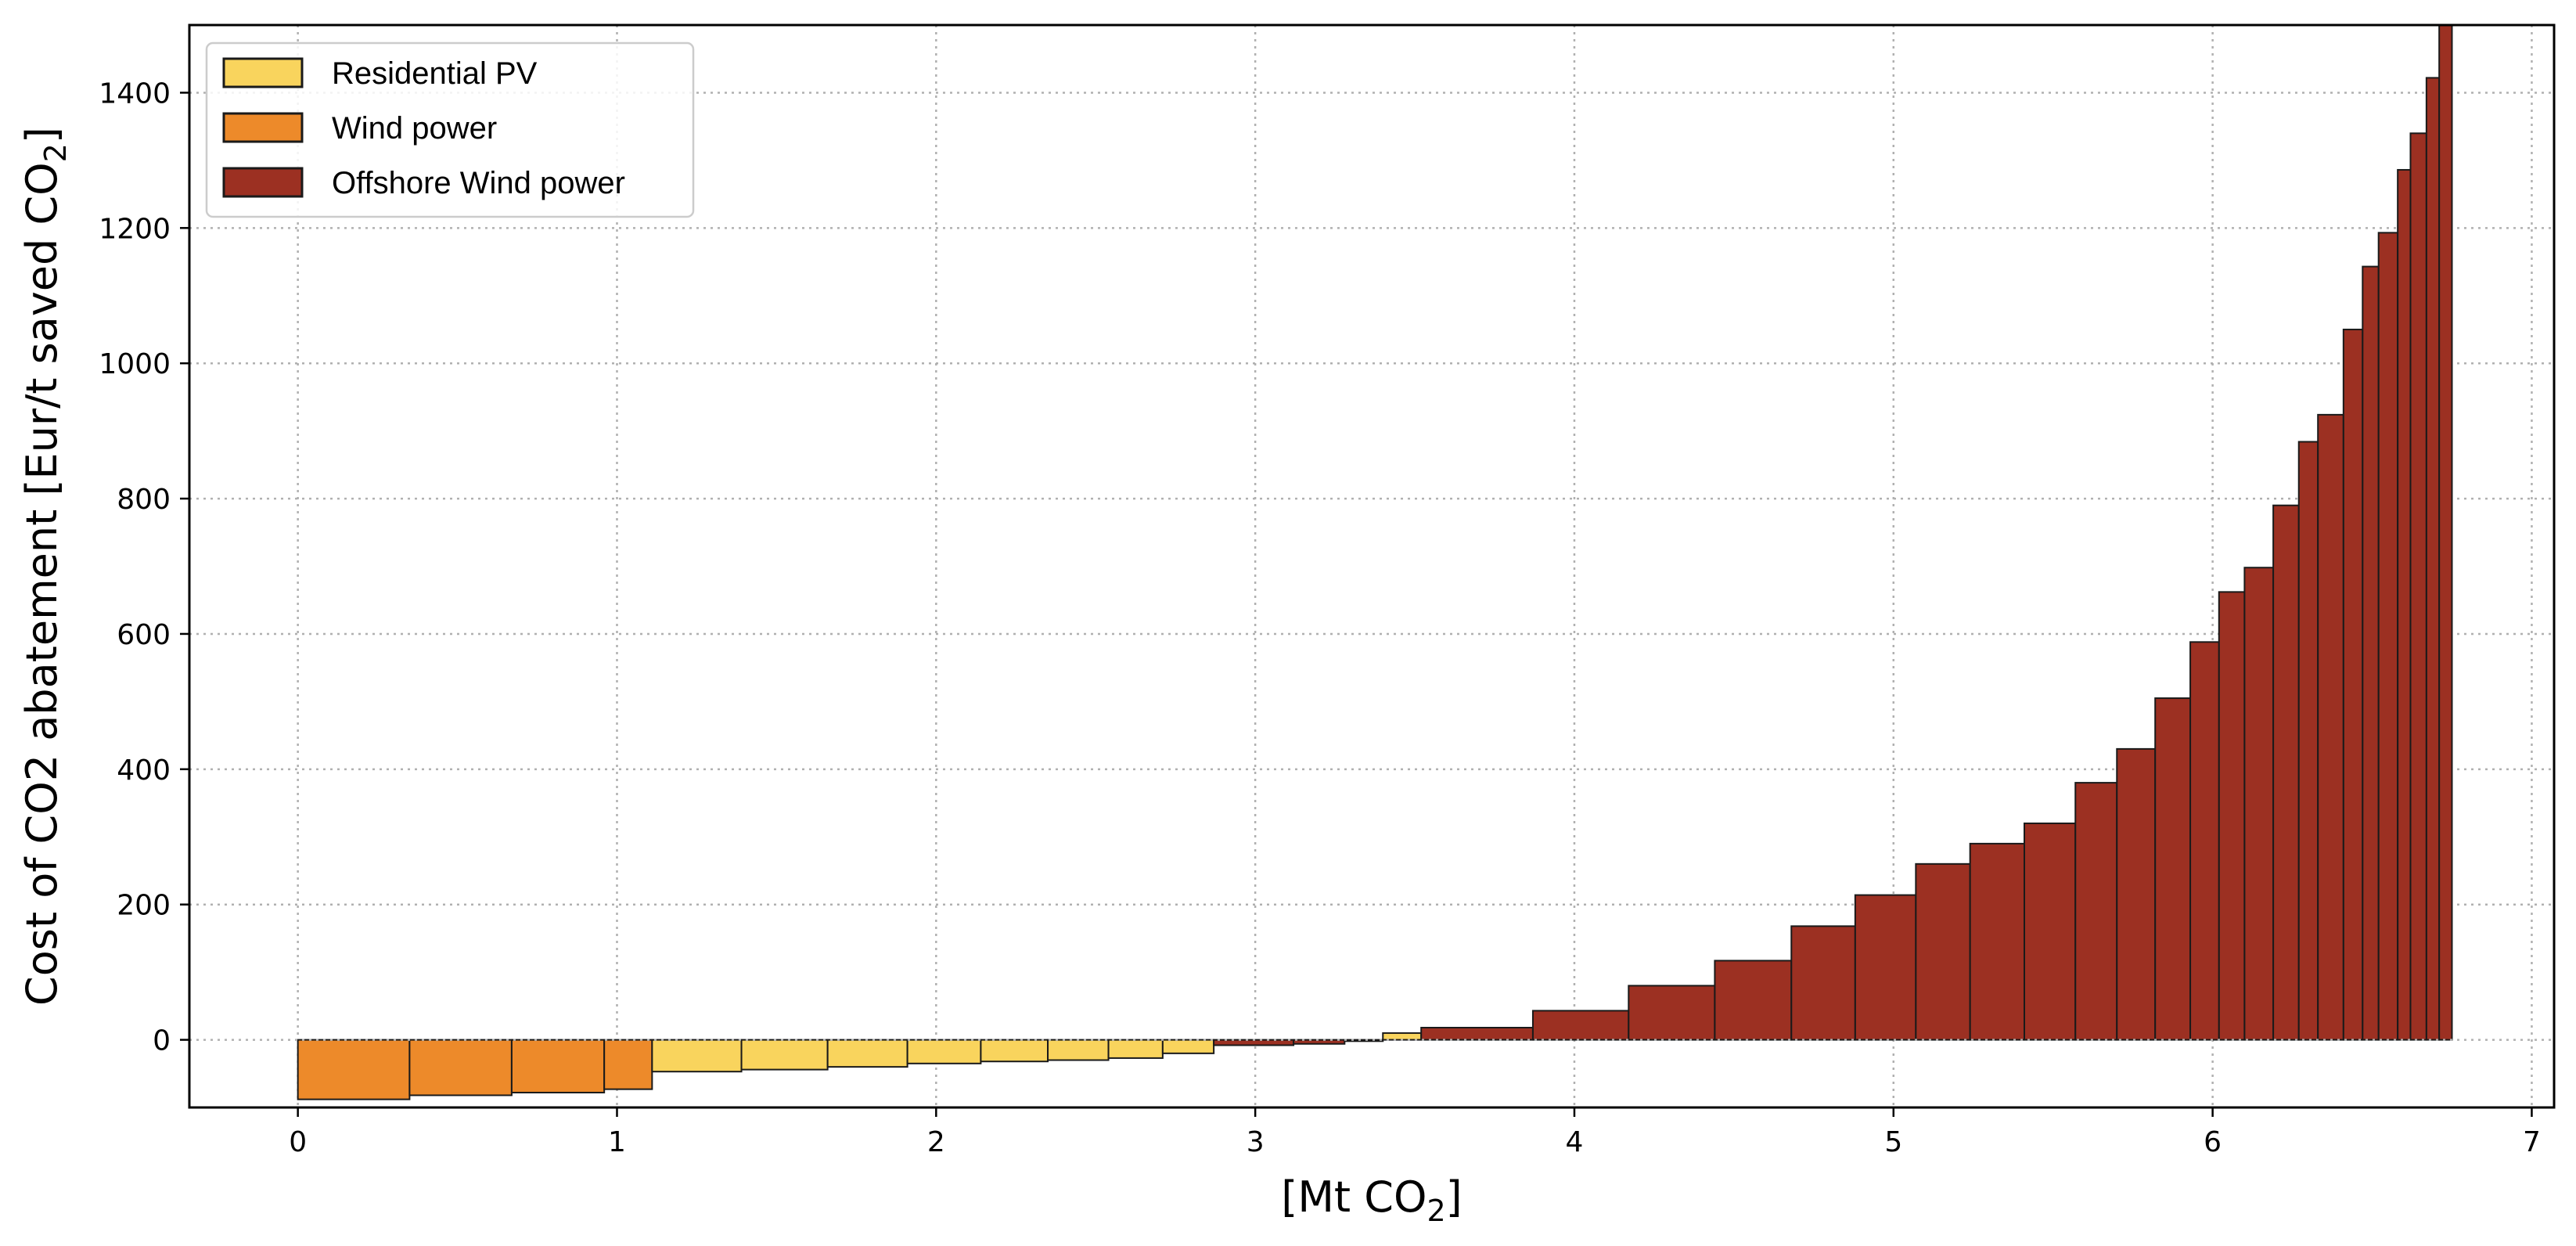 The image size is (2576, 1246). Describe the element at coordinates (144, 567) in the screenshot. I see `y-axis-ticks: 0 200 400 600 800 1000 1200 1400` at that location.